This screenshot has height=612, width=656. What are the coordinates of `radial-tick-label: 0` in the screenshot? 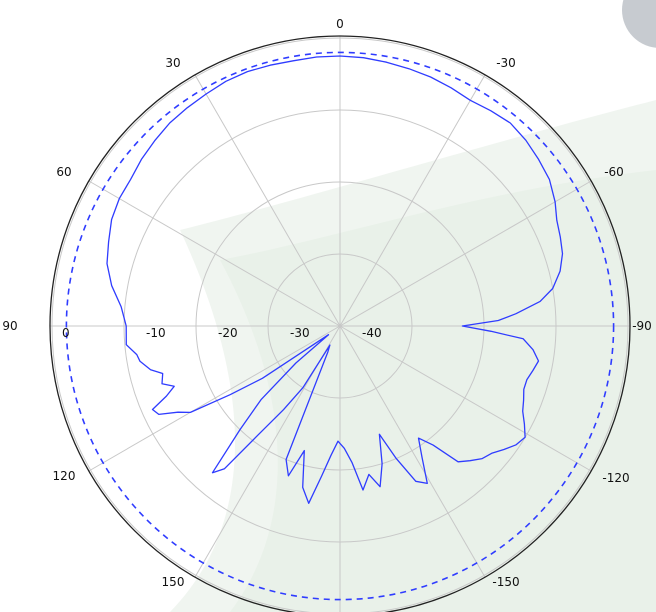 It's located at (66, 333).